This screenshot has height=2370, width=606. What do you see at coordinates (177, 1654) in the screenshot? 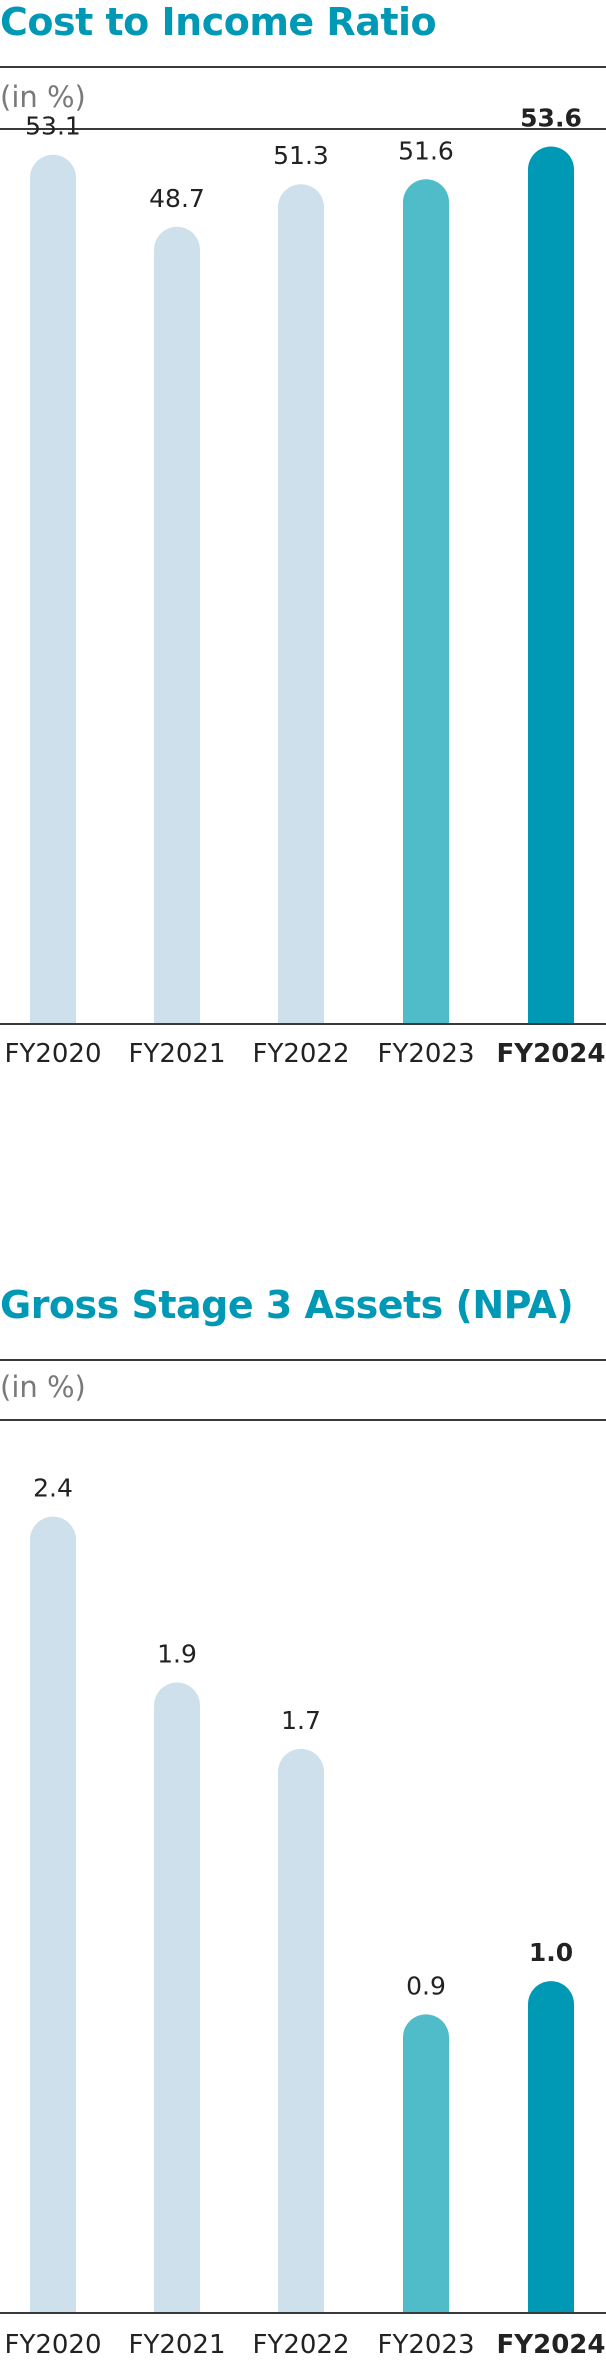
I see `value-label-fy2021: 1.9` at bounding box center [177, 1654].